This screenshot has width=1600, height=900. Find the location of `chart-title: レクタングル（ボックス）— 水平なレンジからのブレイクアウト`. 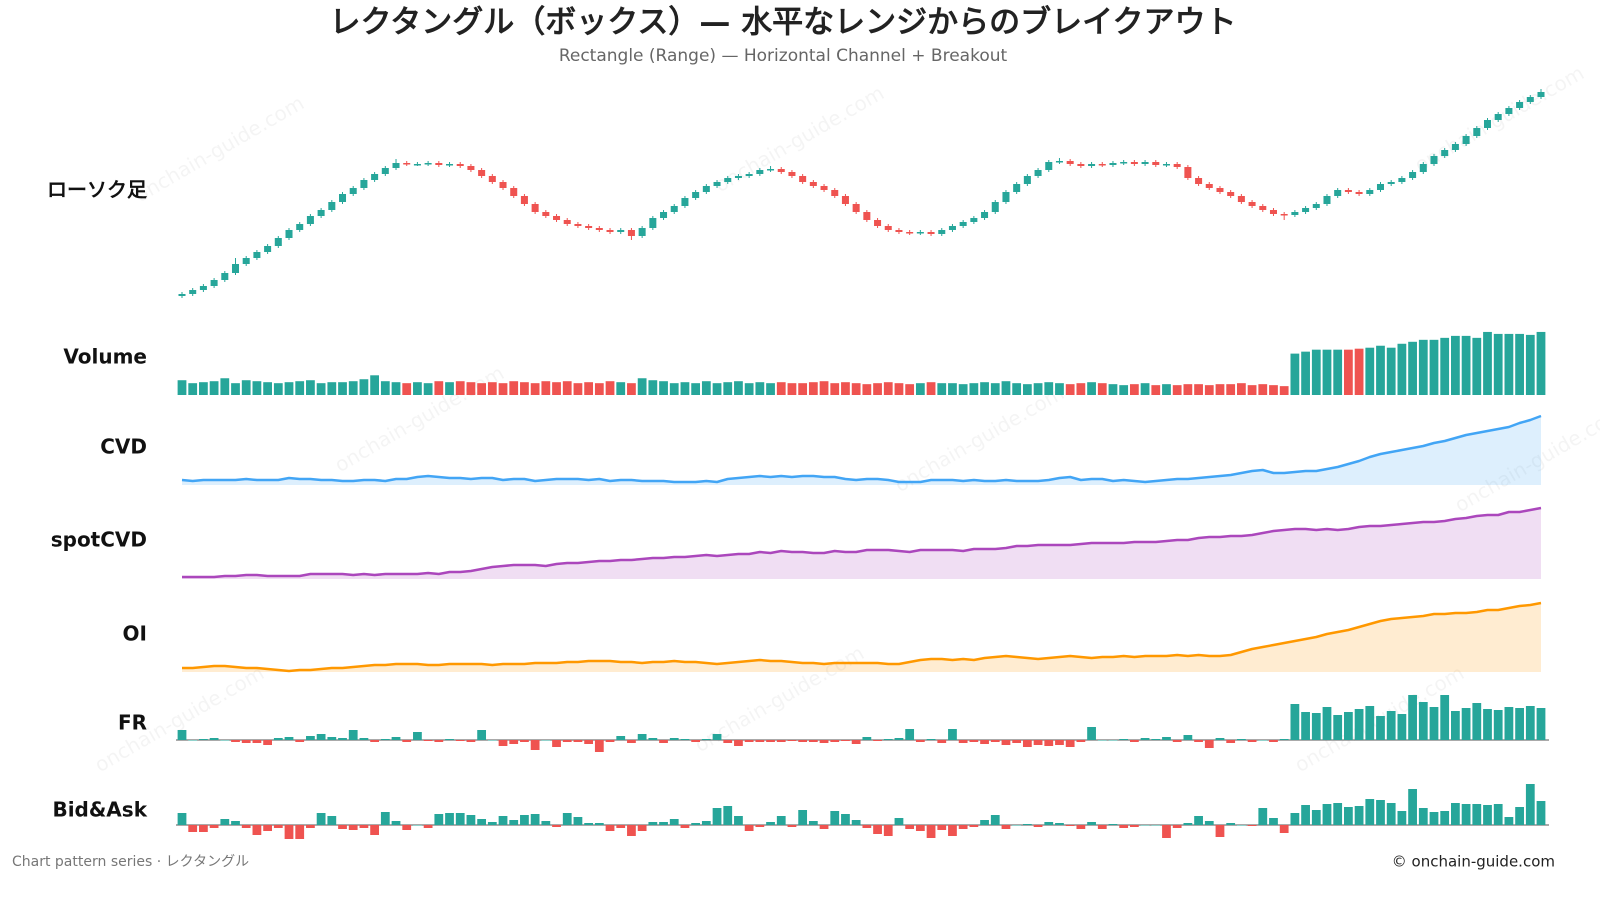

chart-title: レクタングル（ボックス）— 水平なレンジからのブレイクアウト is located at coordinates (783, 23).